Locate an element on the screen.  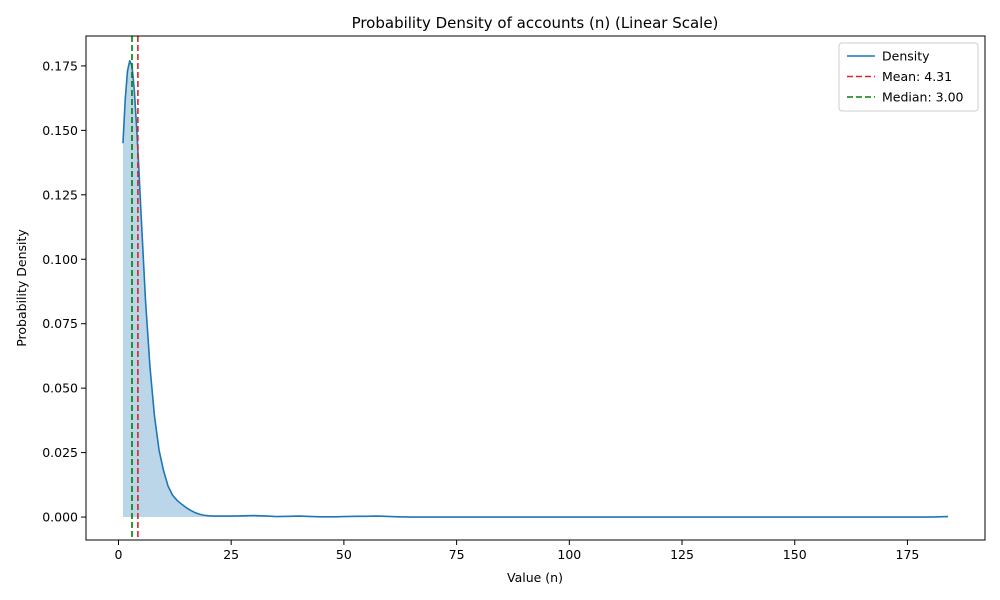
x-tick-label: 0 is located at coordinates (118, 554).